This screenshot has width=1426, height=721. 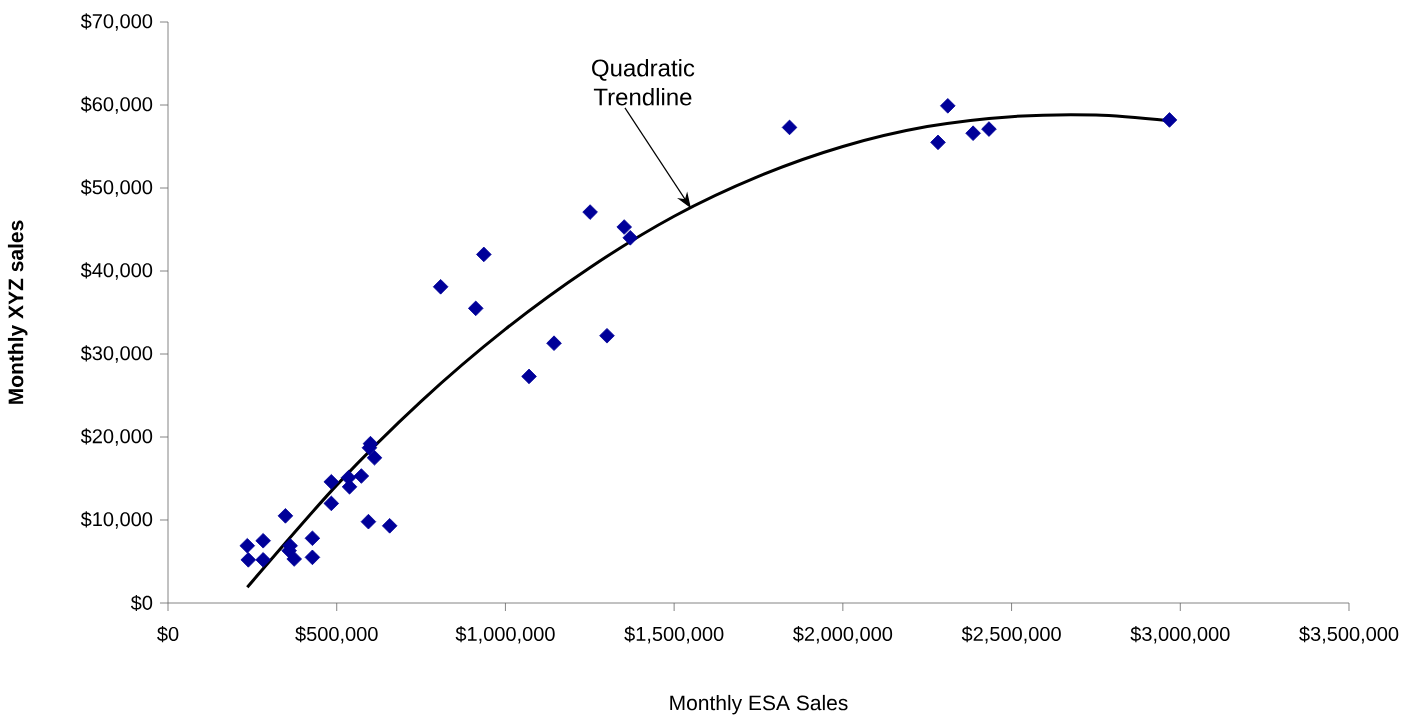 What do you see at coordinates (141, 603) in the screenshot?
I see `y-tick-label: $0` at bounding box center [141, 603].